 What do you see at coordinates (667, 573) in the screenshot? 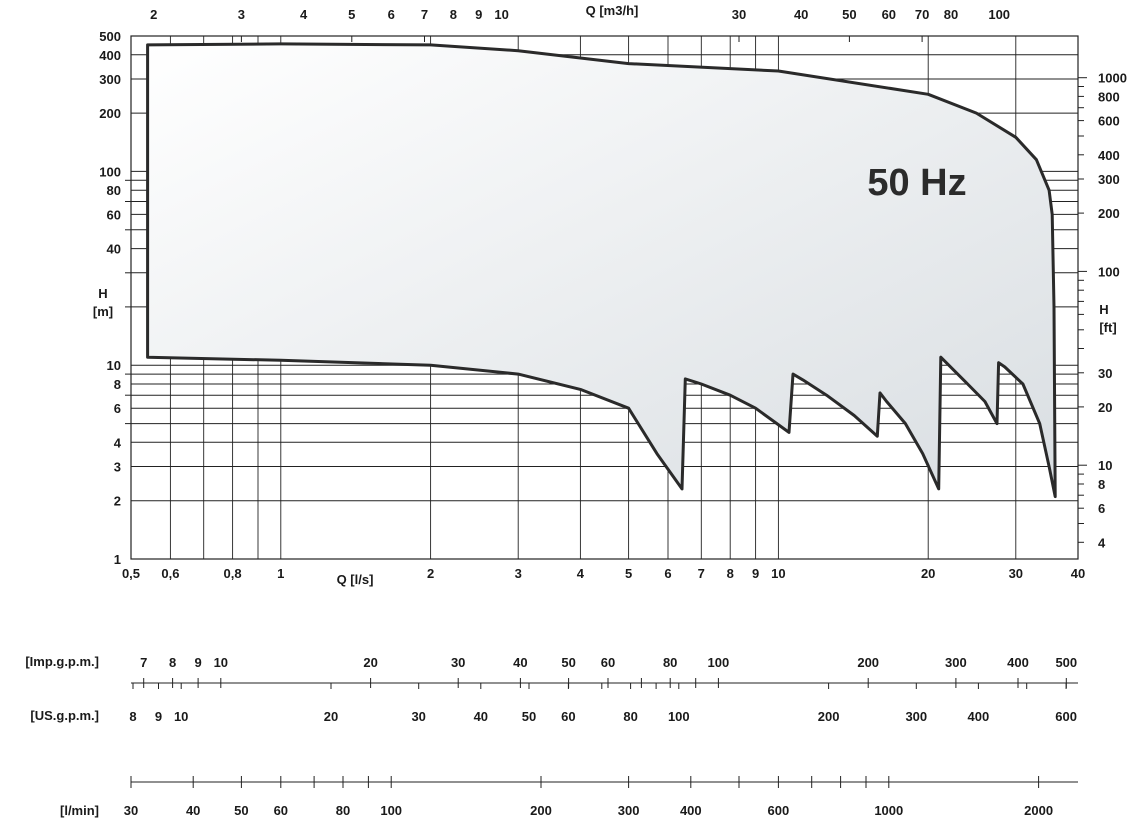
I see `x-tick-label: 6` at bounding box center [667, 573].